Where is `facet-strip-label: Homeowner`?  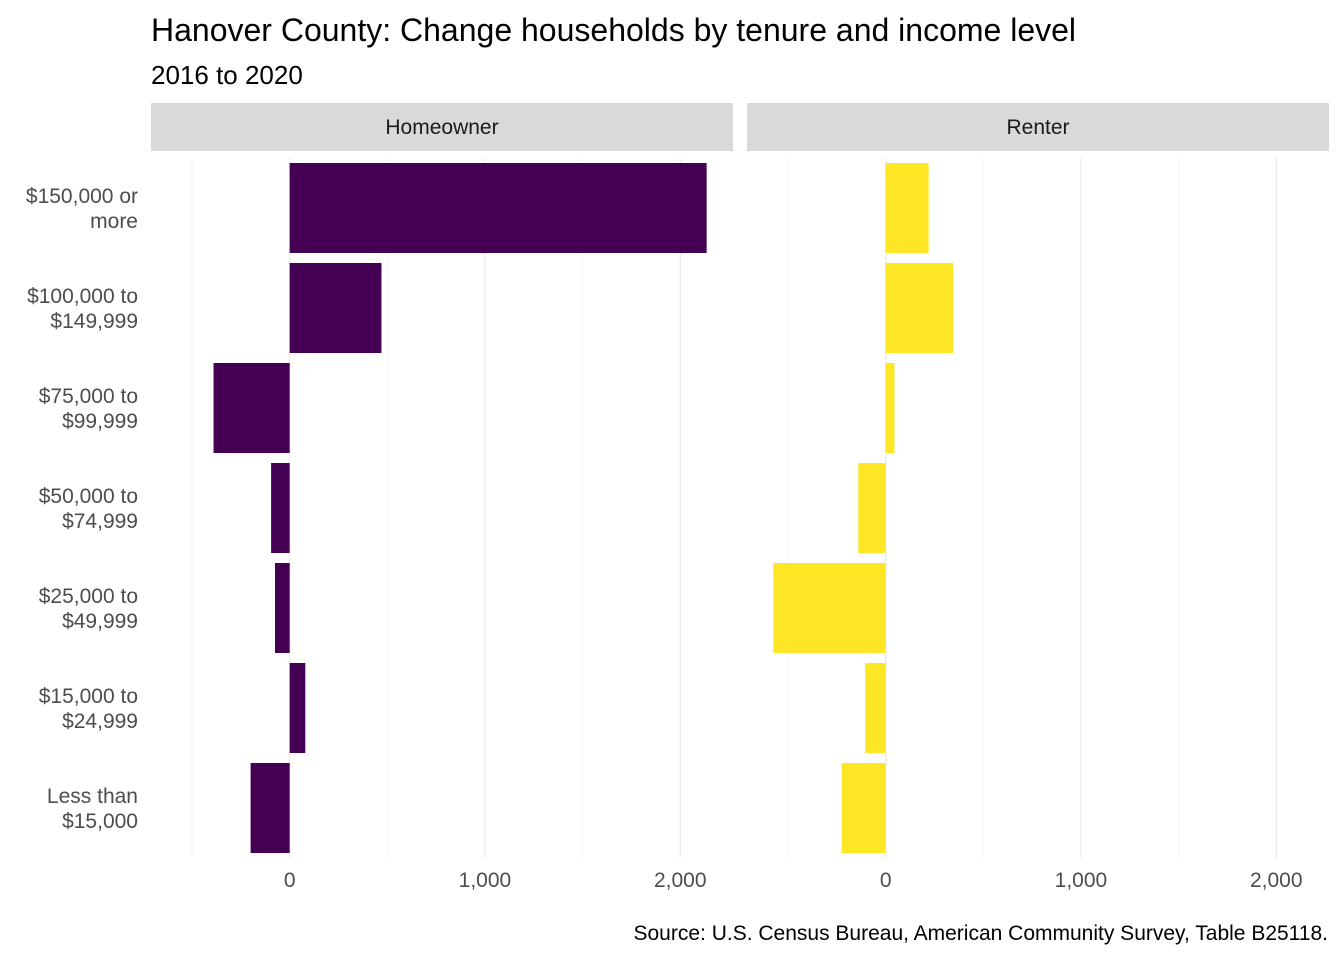
facet-strip-label: Homeowner is located at coordinates (441, 127).